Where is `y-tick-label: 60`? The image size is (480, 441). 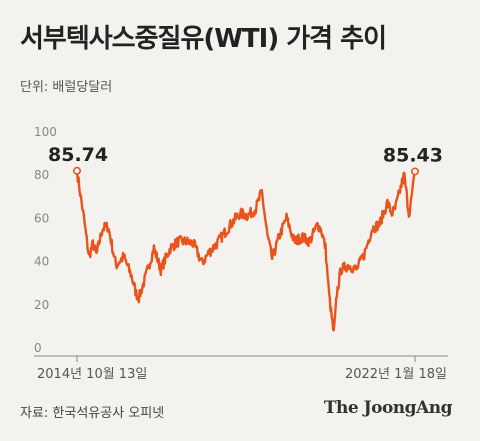
y-tick-label: 60 is located at coordinates (41, 218).